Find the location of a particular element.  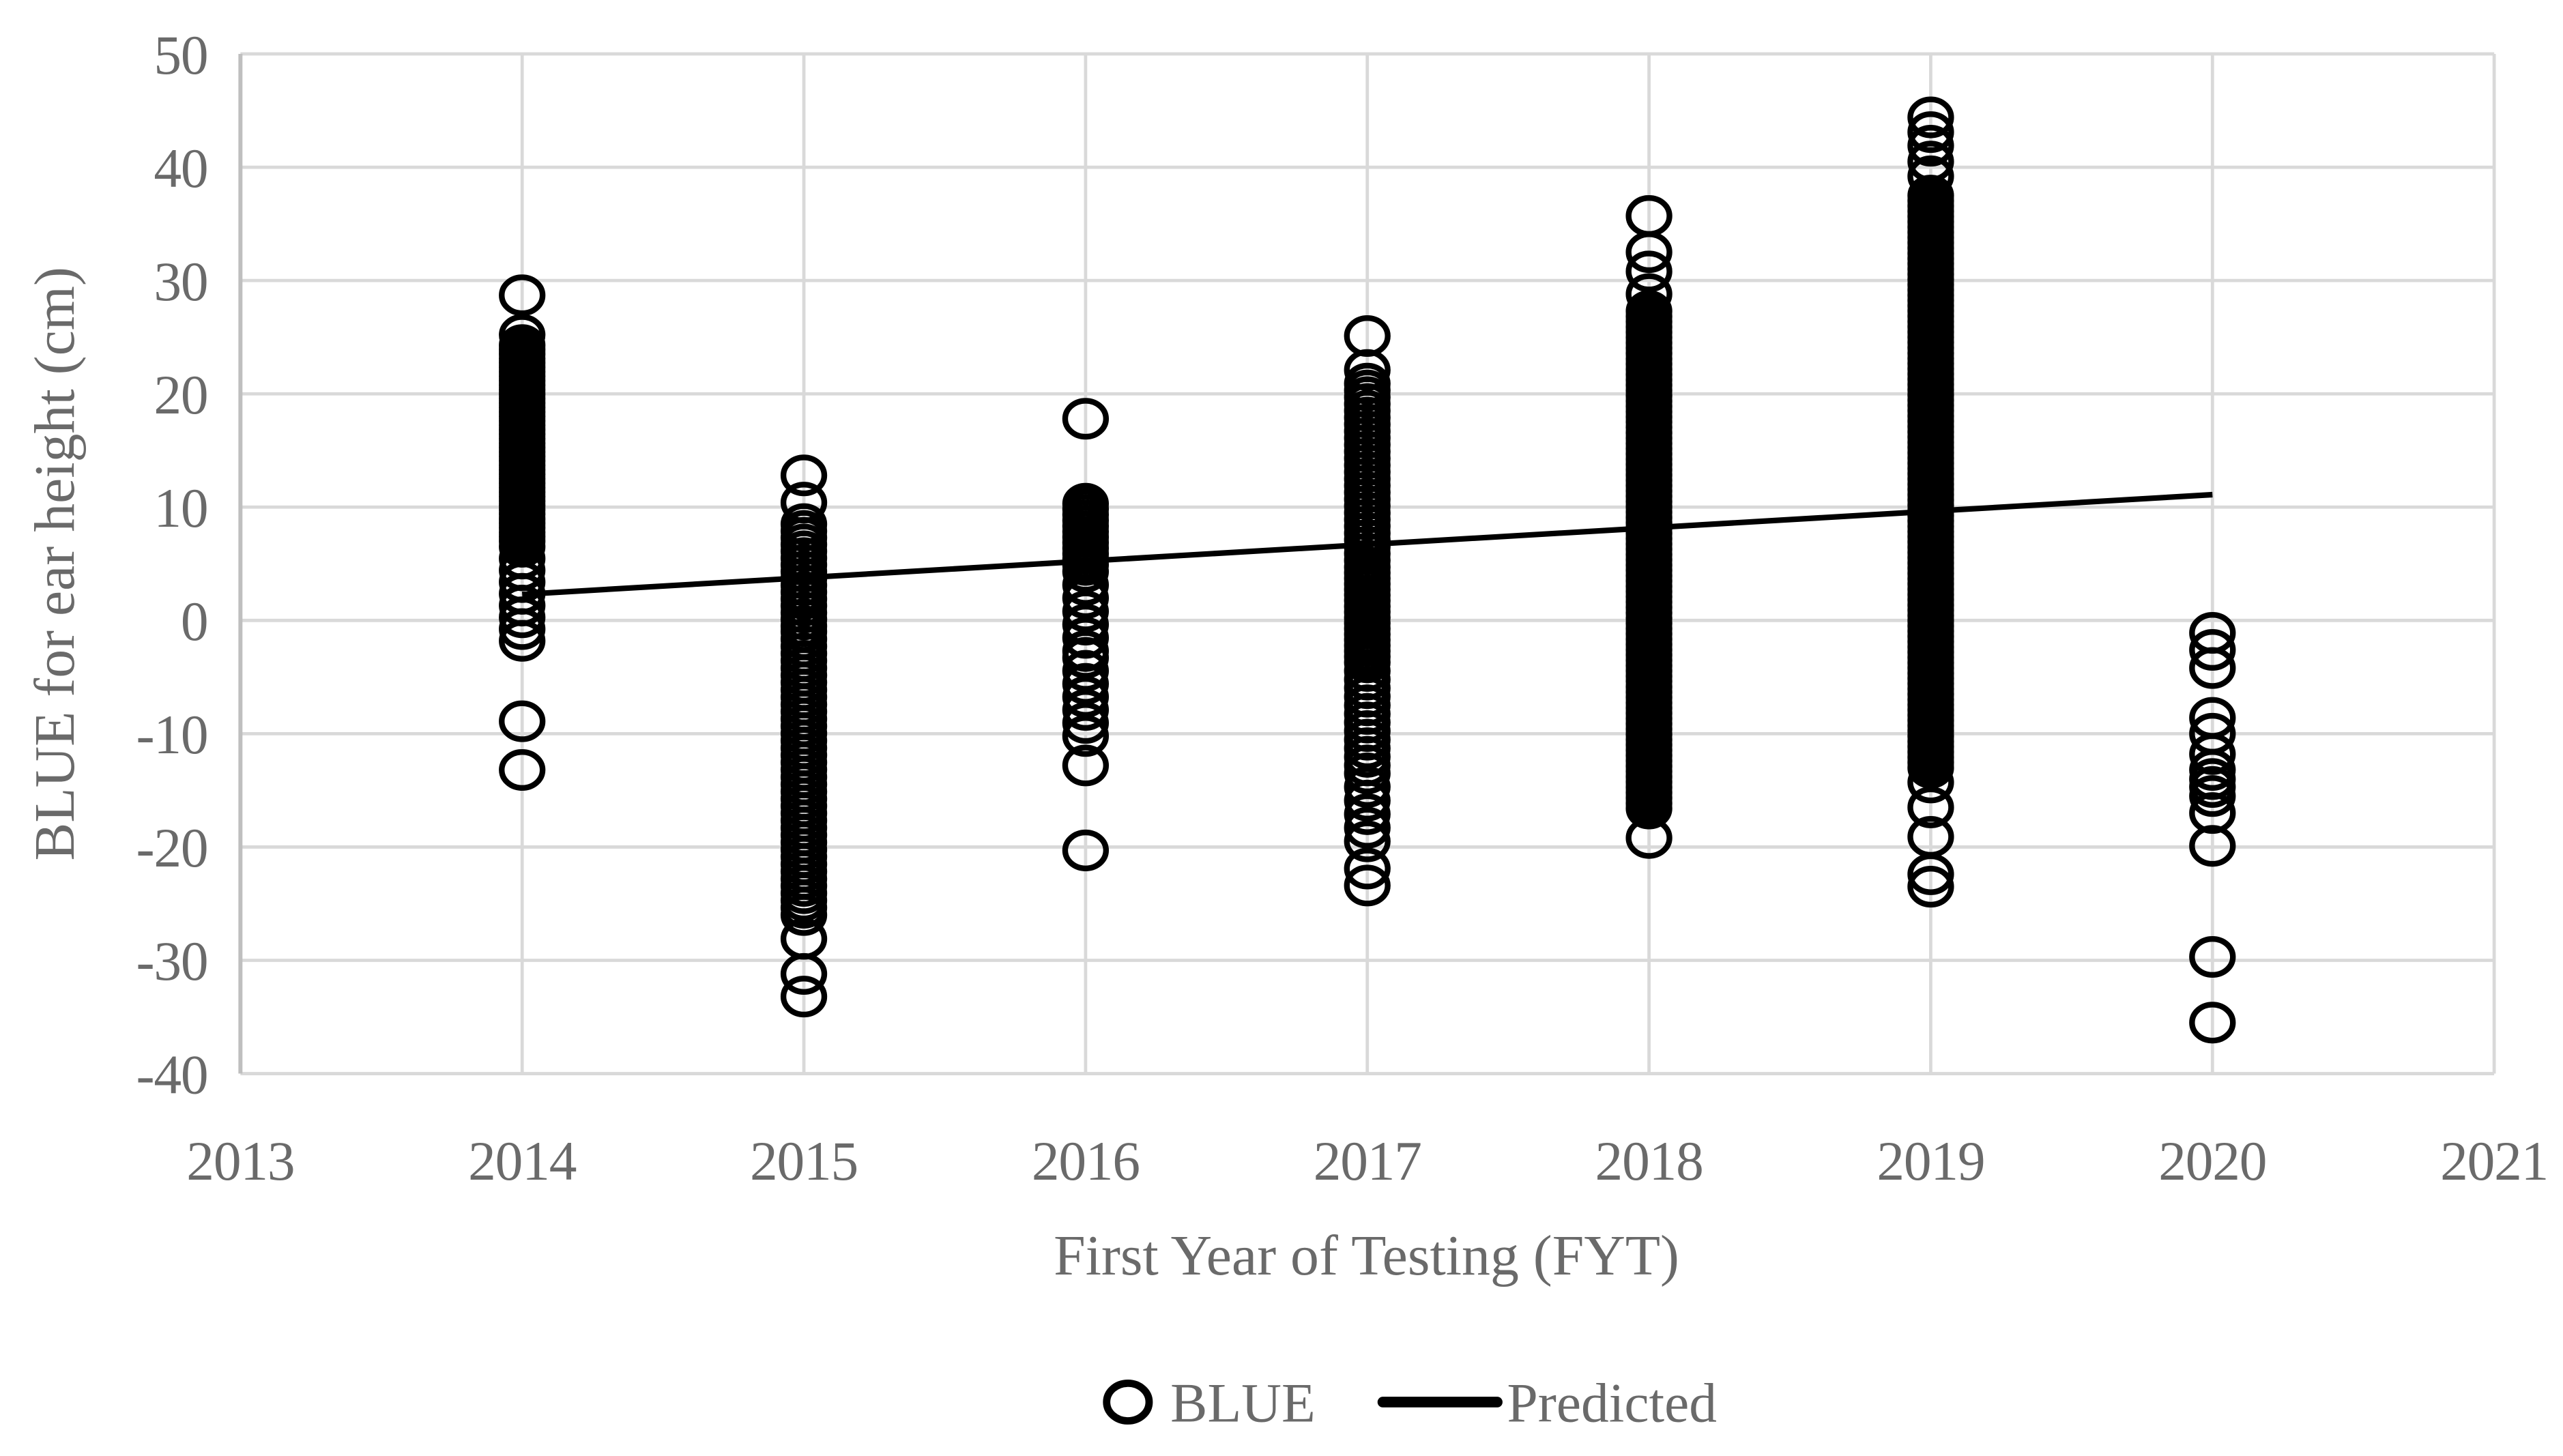

predicted-trend-line is located at coordinates (1367, 544).